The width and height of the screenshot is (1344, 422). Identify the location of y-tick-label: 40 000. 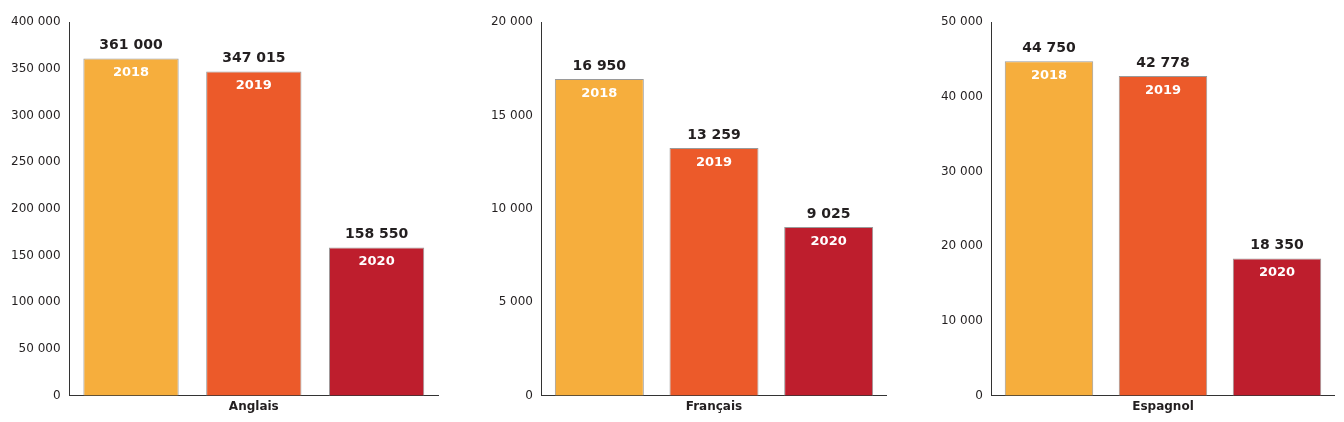
(961, 95).